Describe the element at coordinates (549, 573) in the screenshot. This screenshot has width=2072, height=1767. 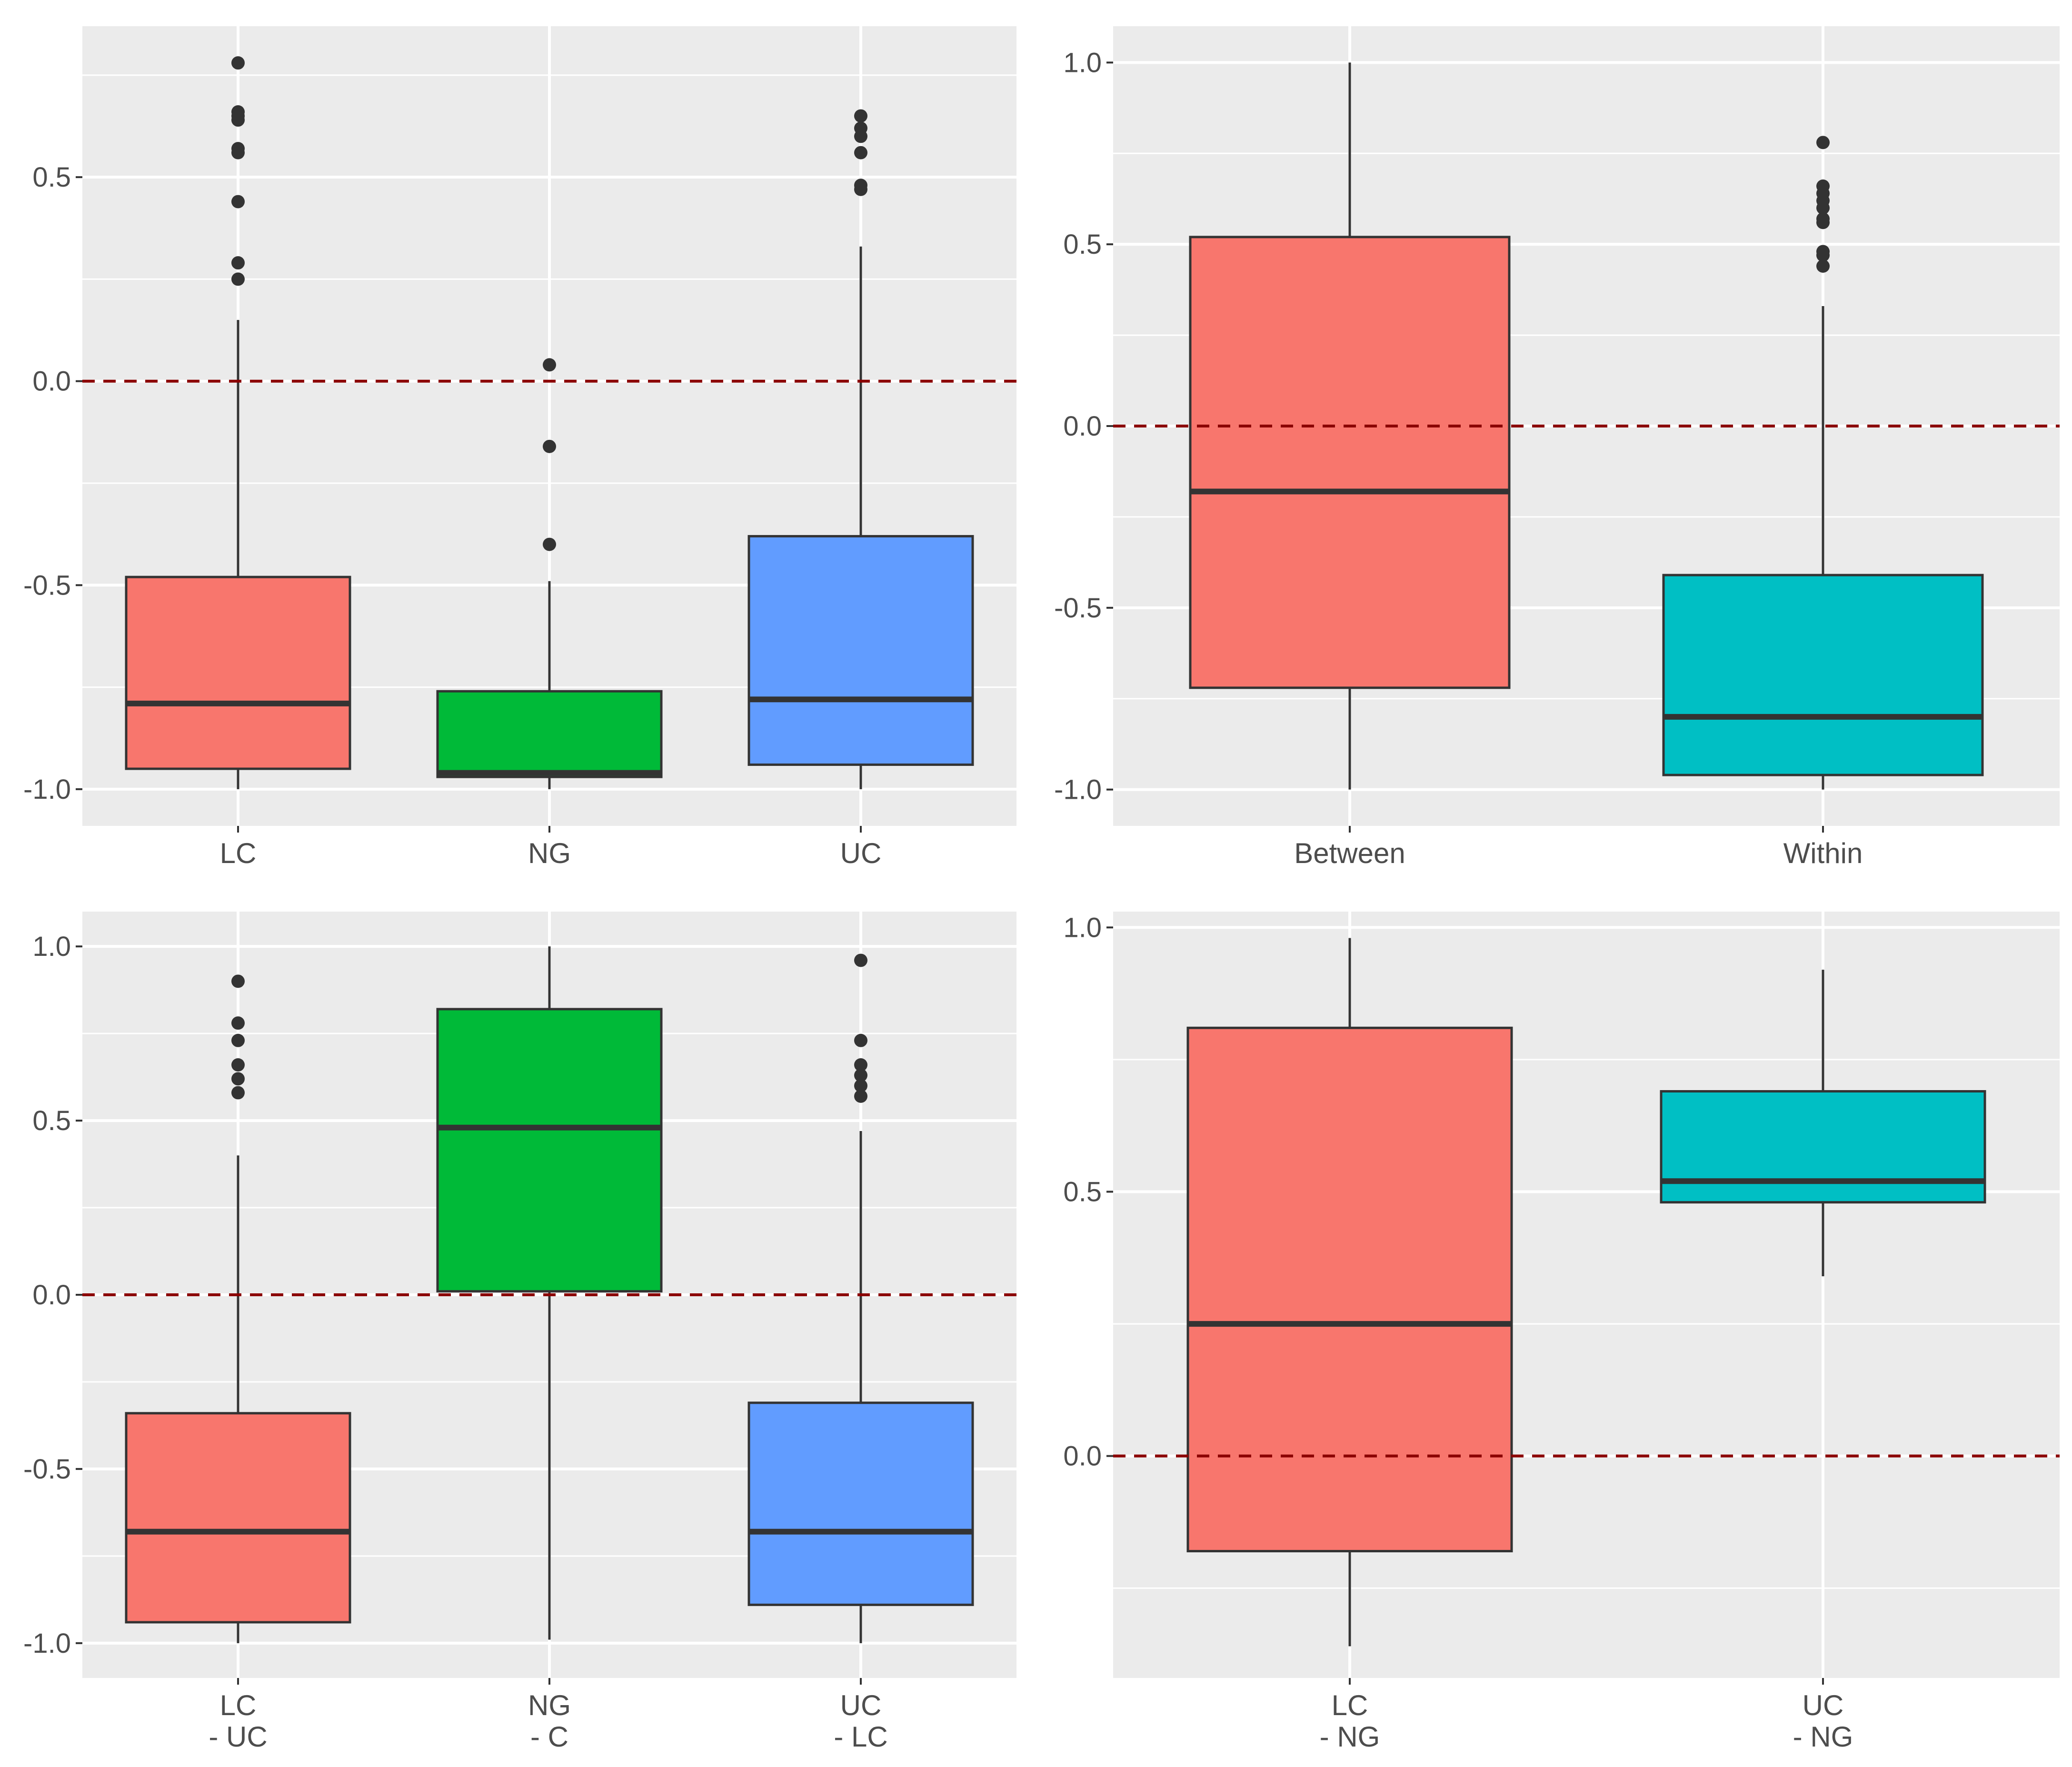
I see `box-NG` at that location.